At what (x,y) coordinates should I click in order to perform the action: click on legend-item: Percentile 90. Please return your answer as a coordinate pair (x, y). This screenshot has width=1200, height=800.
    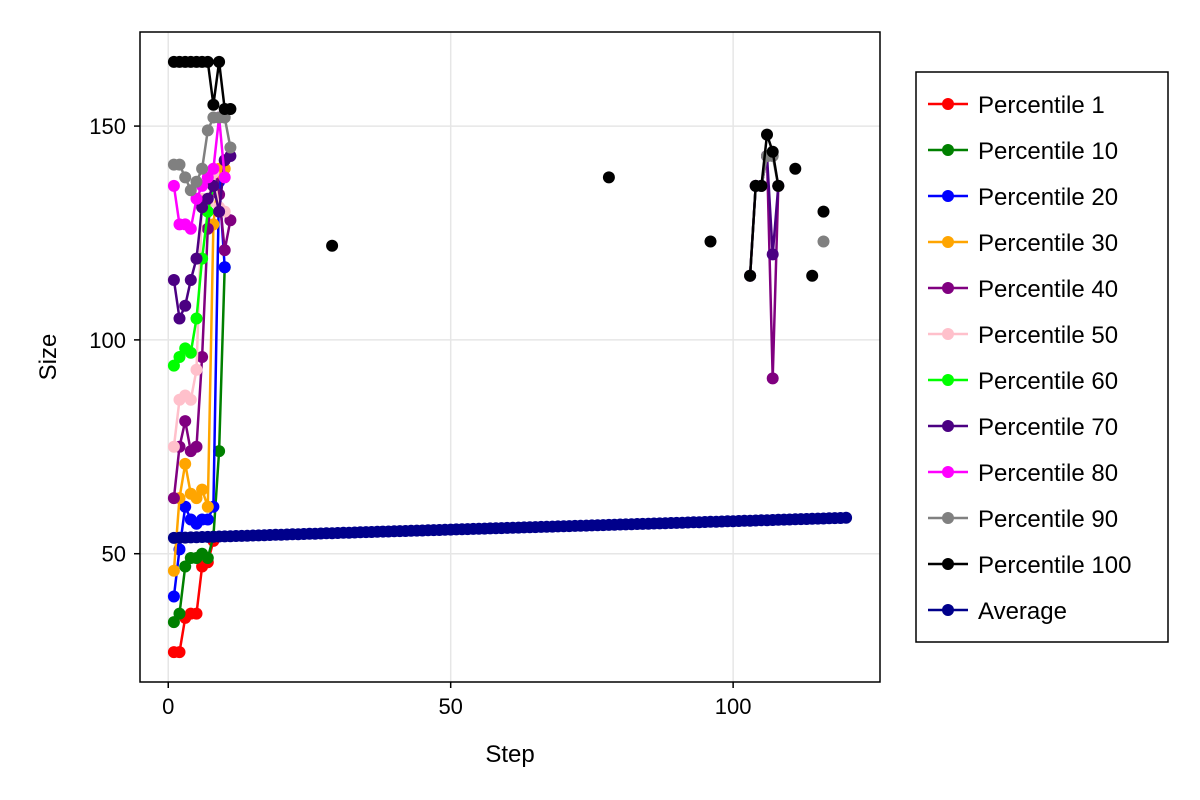
    Looking at the image, I should click on (1023, 519).